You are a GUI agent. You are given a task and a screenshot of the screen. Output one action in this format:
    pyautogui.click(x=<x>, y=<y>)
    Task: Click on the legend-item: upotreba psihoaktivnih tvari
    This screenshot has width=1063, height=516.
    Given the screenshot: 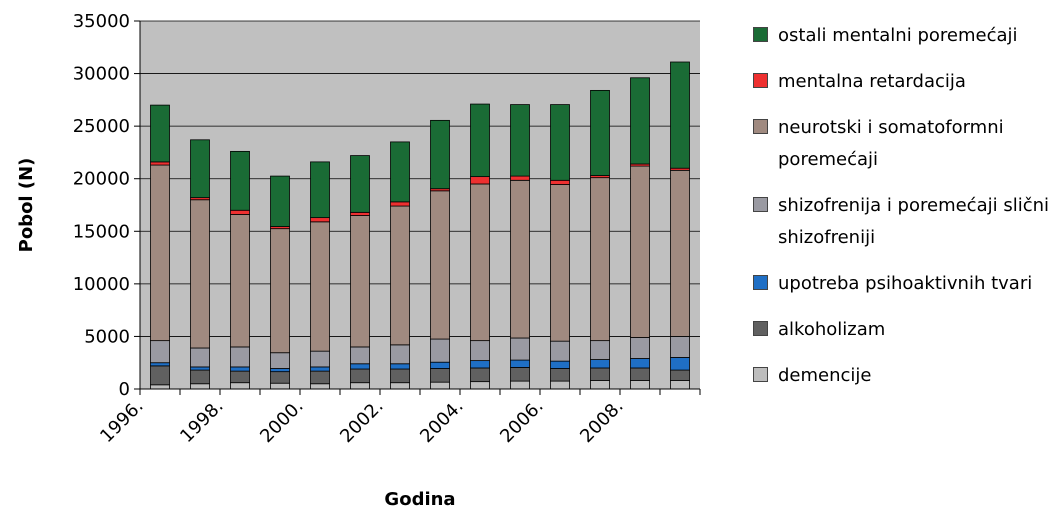 What is the action you would take?
    pyautogui.click(x=905, y=284)
    